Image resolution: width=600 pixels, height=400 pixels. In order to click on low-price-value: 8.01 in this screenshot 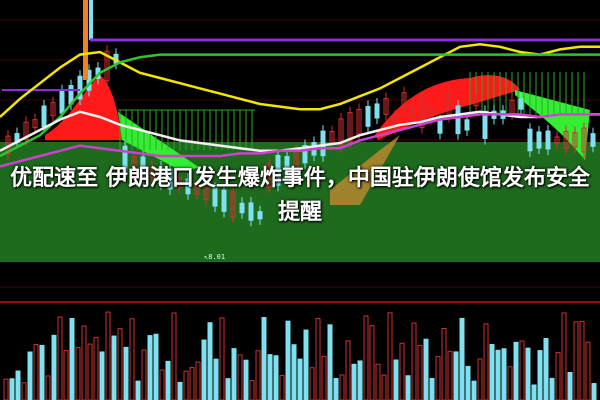, I will do `click(217, 257)`.